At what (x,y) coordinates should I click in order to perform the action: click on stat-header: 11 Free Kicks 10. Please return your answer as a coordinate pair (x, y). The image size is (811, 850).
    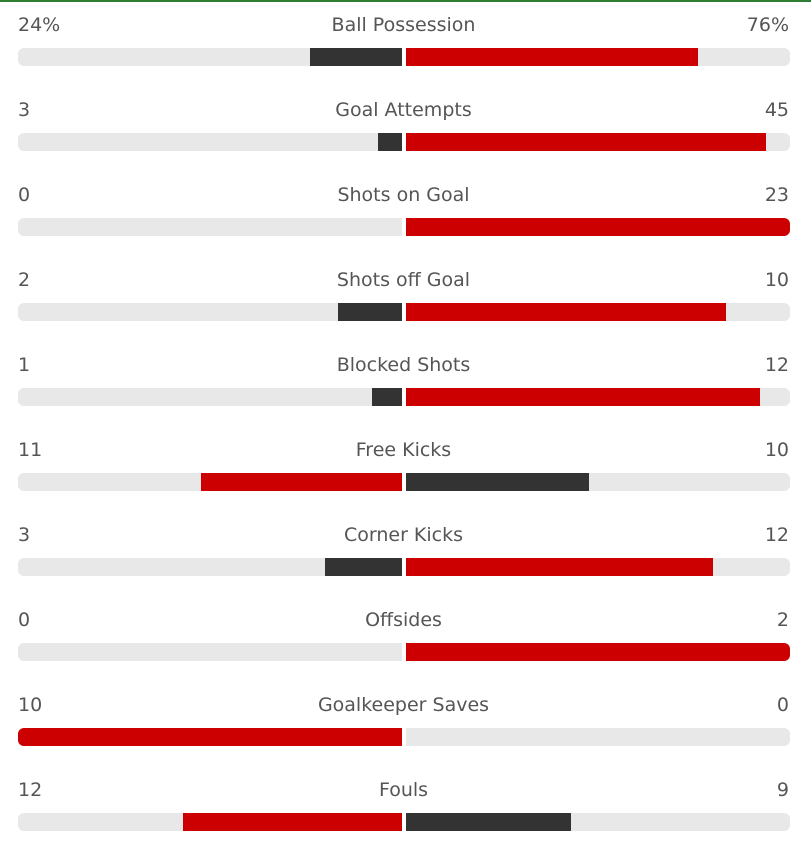
    Looking at the image, I should click on (403, 450).